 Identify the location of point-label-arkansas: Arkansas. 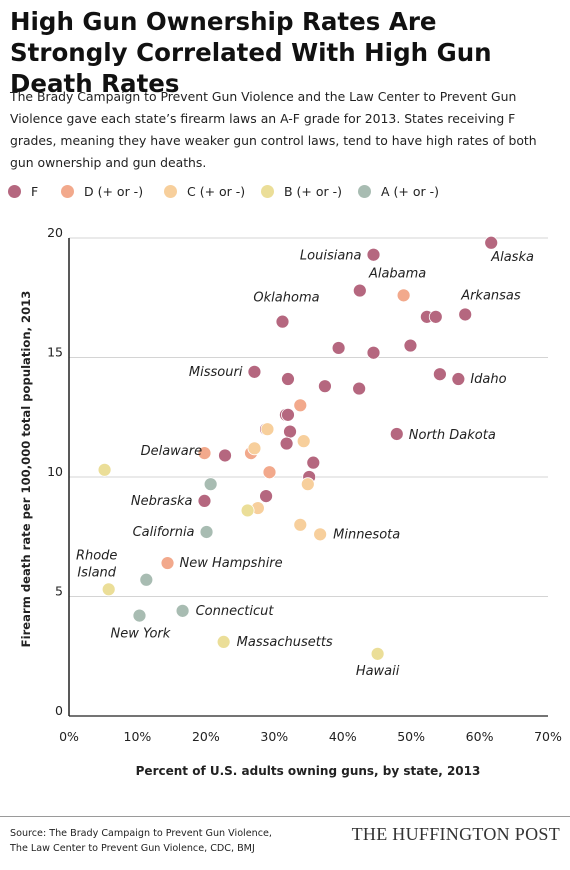
(490, 295).